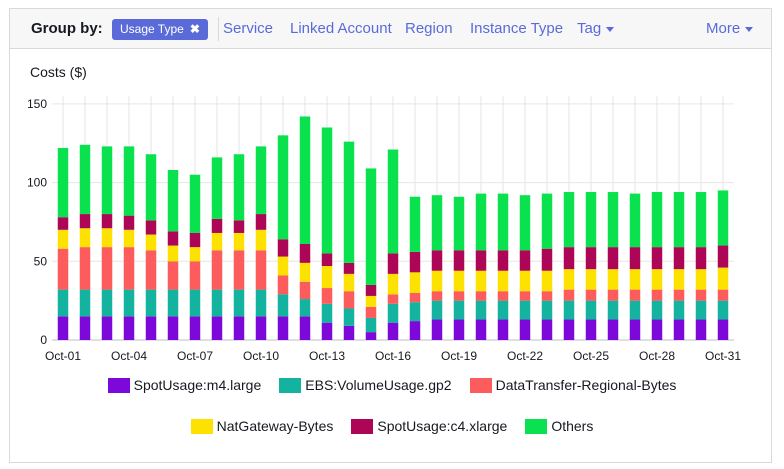  I want to click on y-tick-label: 100, so click(37, 183).